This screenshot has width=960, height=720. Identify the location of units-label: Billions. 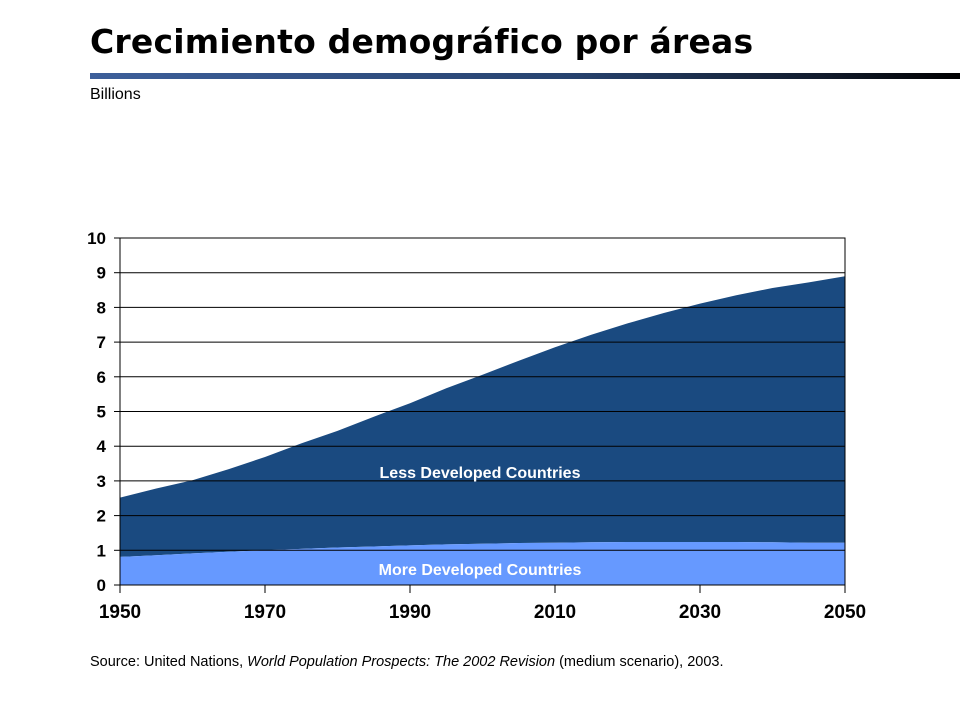
(115, 94).